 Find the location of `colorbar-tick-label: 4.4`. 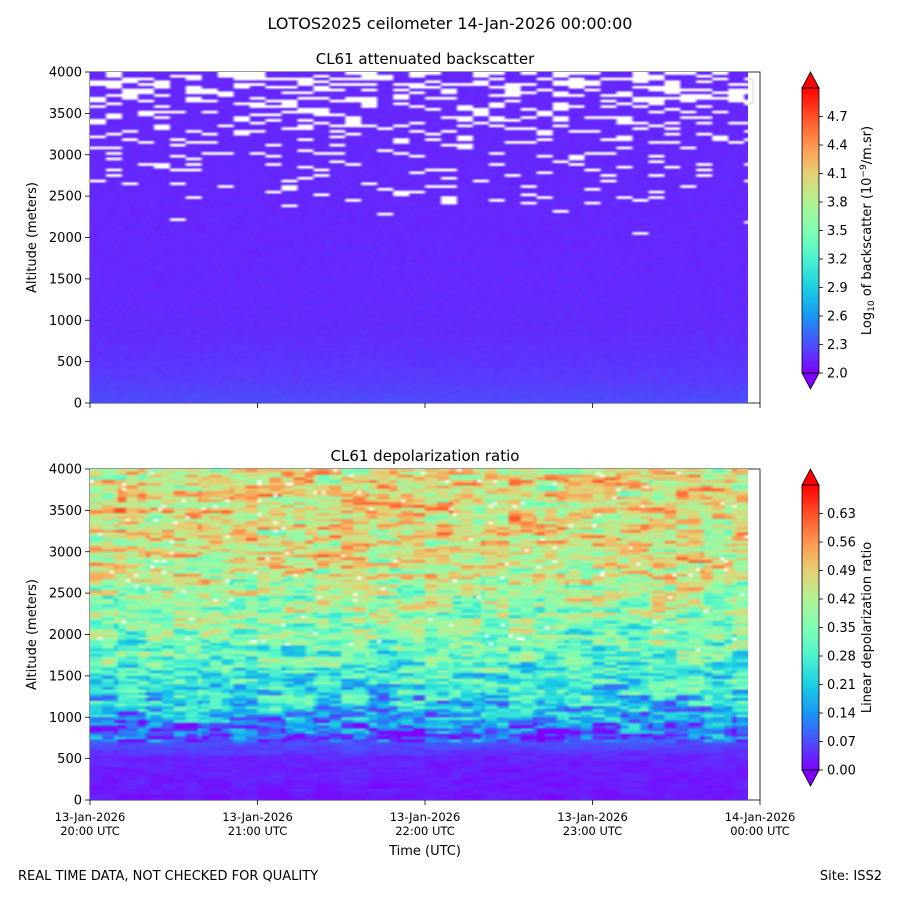

colorbar-tick-label: 4.4 is located at coordinates (837, 146).